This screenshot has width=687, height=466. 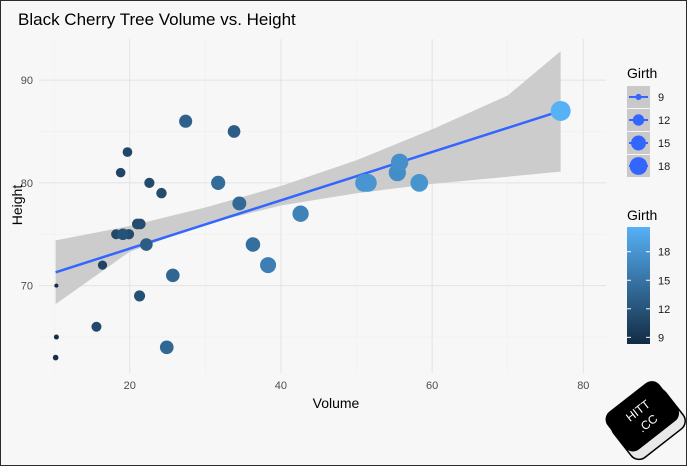 I want to click on x-tick-label: 40, so click(x=281, y=386).